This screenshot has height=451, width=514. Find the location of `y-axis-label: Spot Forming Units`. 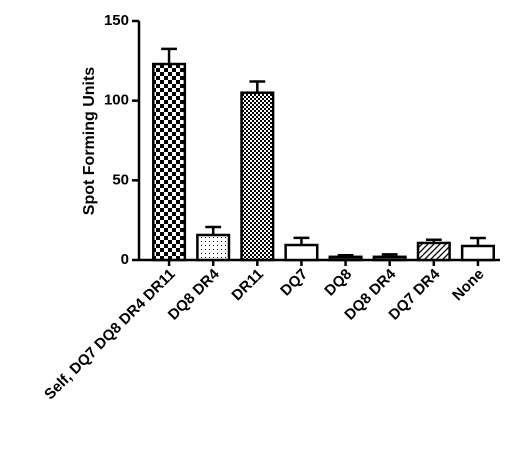

y-axis-label: Spot Forming Units is located at coordinates (89, 141).